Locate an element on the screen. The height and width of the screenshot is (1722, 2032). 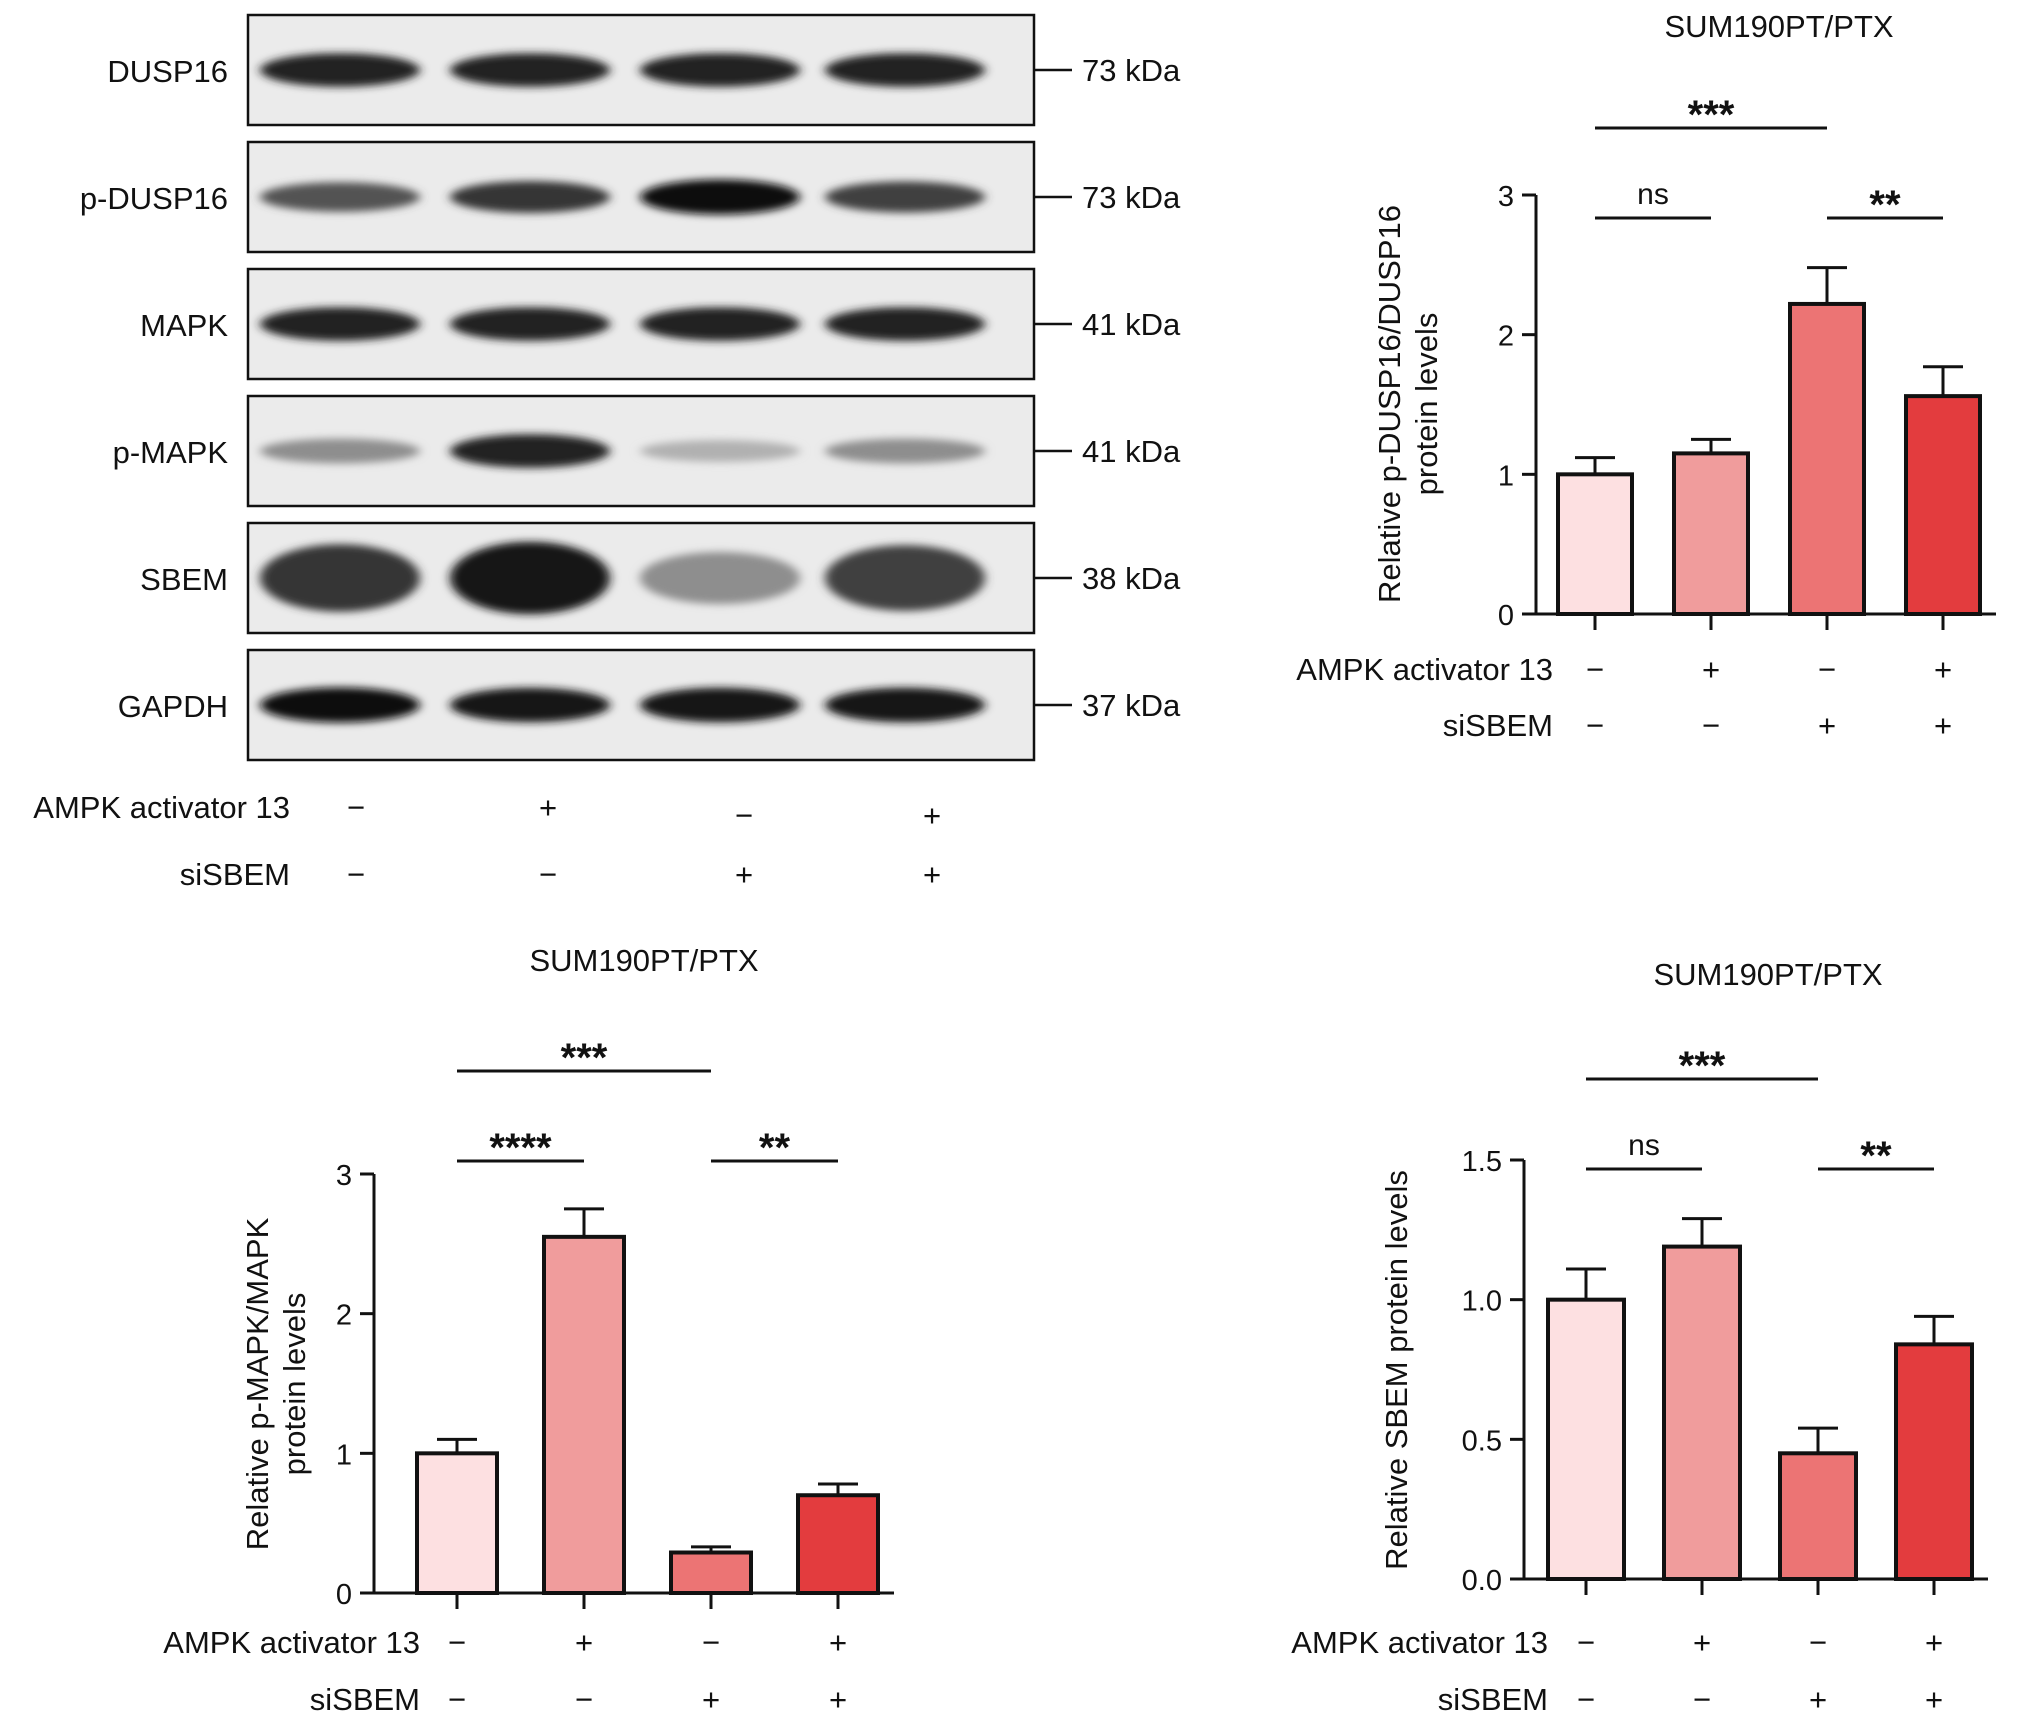
molecular-weight-label: 38 kDa is located at coordinates (1131, 578).